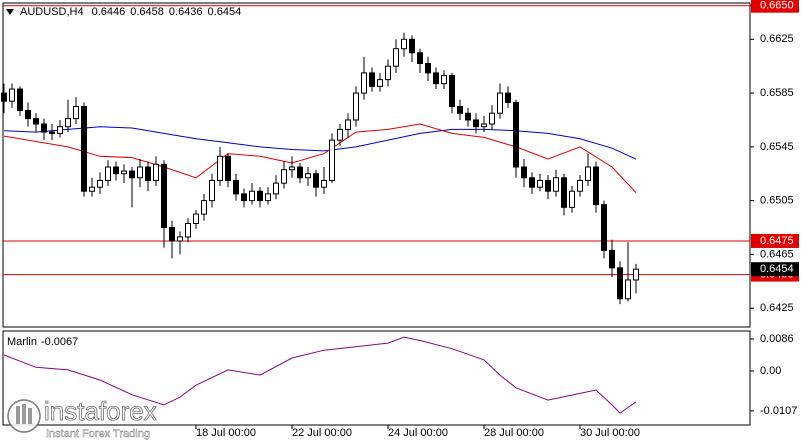  Describe the element at coordinates (418, 433) in the screenshot. I see `x-tick-label: 24 Jul 00:00` at that location.